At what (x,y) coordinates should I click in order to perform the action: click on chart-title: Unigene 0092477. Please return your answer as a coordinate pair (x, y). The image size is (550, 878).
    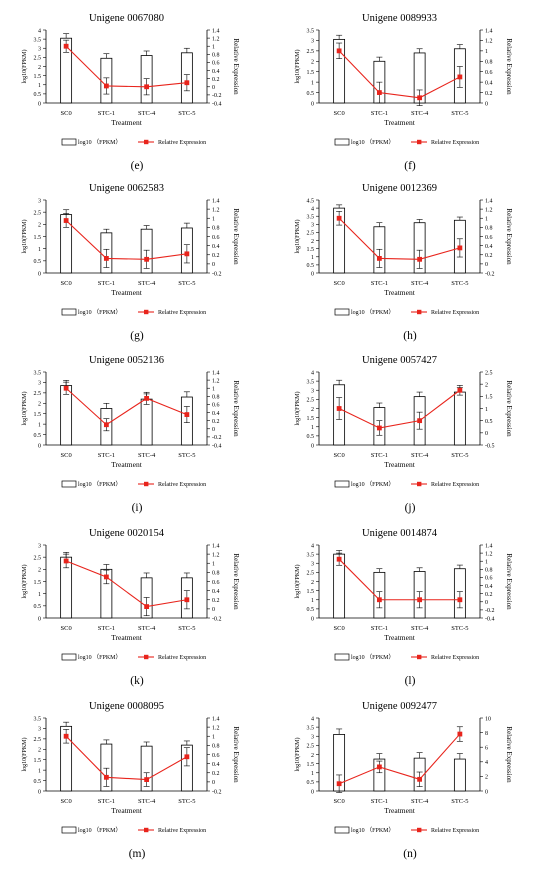
    Looking at the image, I should click on (399, 706).